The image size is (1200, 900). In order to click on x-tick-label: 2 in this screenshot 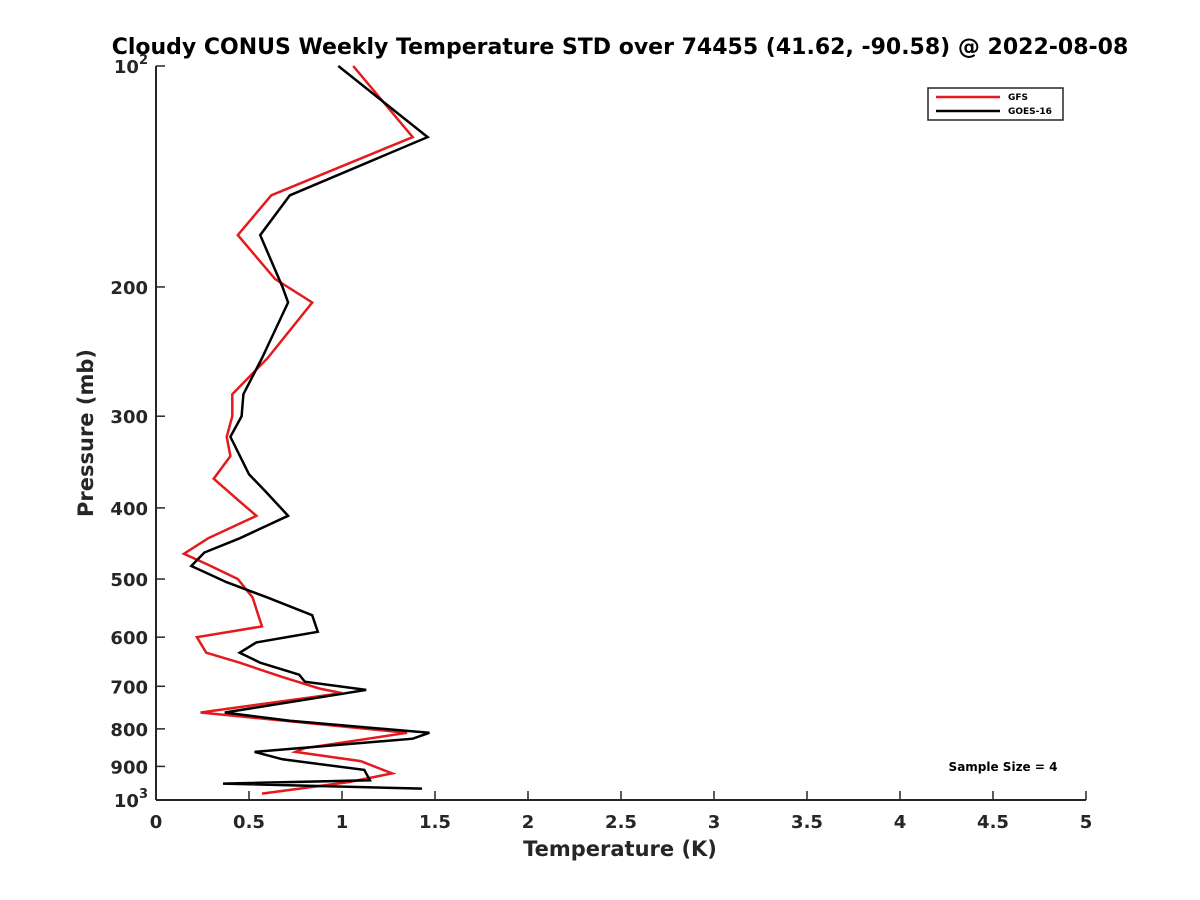, I will do `click(528, 822)`.